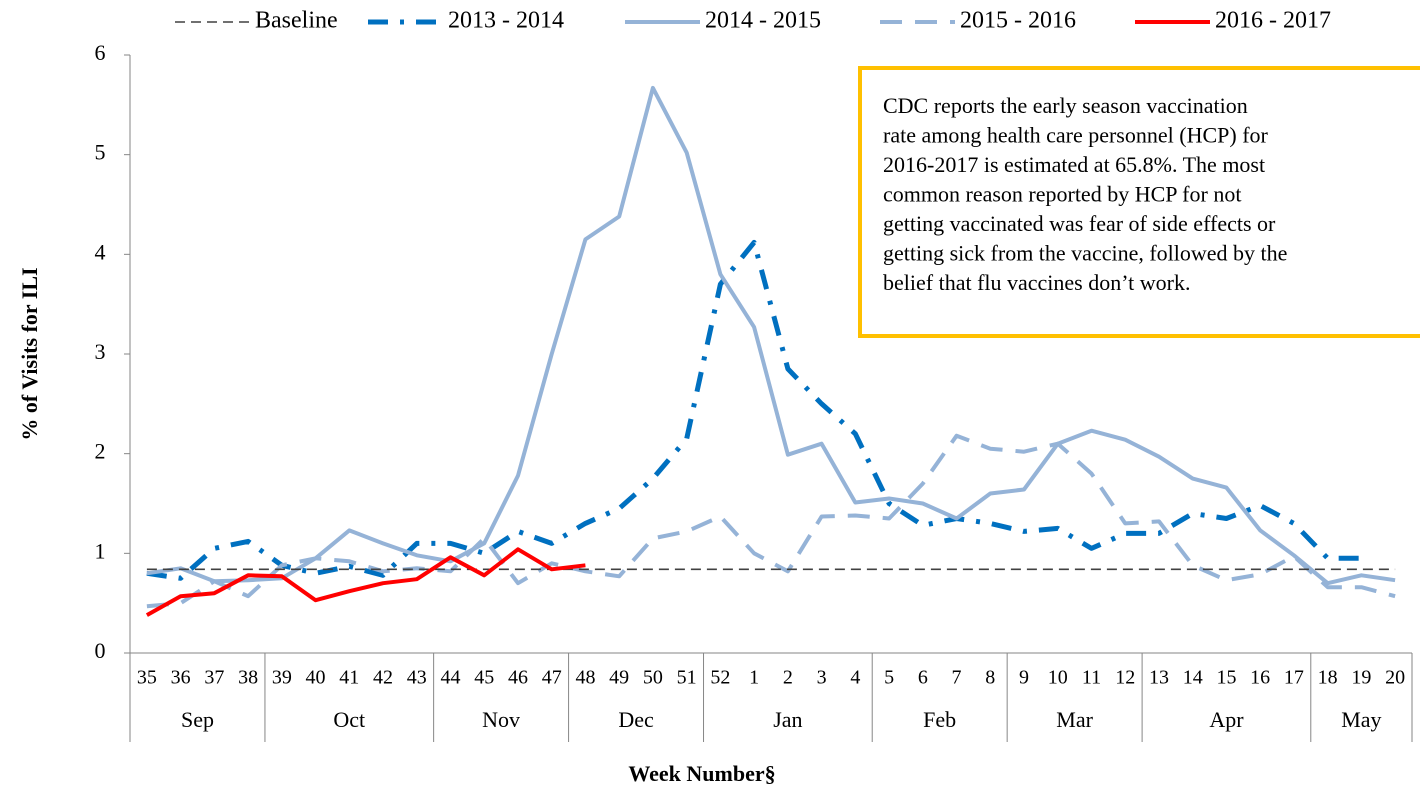 This screenshot has height=793, width=1420. What do you see at coordinates (349, 719) in the screenshot?
I see `month-label: Oct` at bounding box center [349, 719].